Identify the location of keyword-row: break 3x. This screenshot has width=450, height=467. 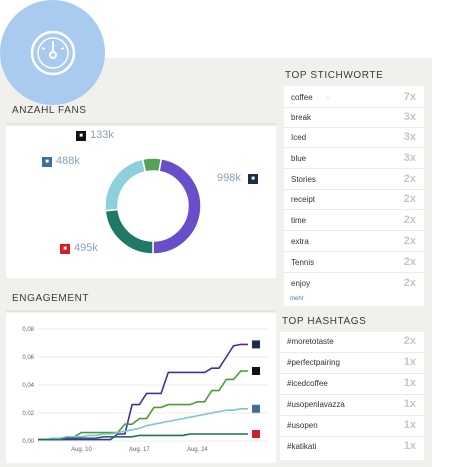
(354, 118).